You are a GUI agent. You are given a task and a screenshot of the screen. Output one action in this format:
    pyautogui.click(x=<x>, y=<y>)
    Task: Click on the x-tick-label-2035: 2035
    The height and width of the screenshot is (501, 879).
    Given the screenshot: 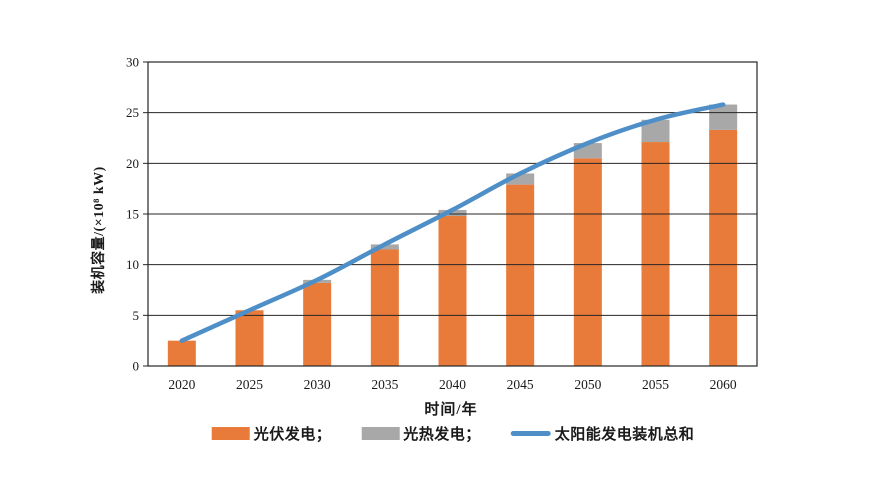 What is the action you would take?
    pyautogui.click(x=384, y=384)
    